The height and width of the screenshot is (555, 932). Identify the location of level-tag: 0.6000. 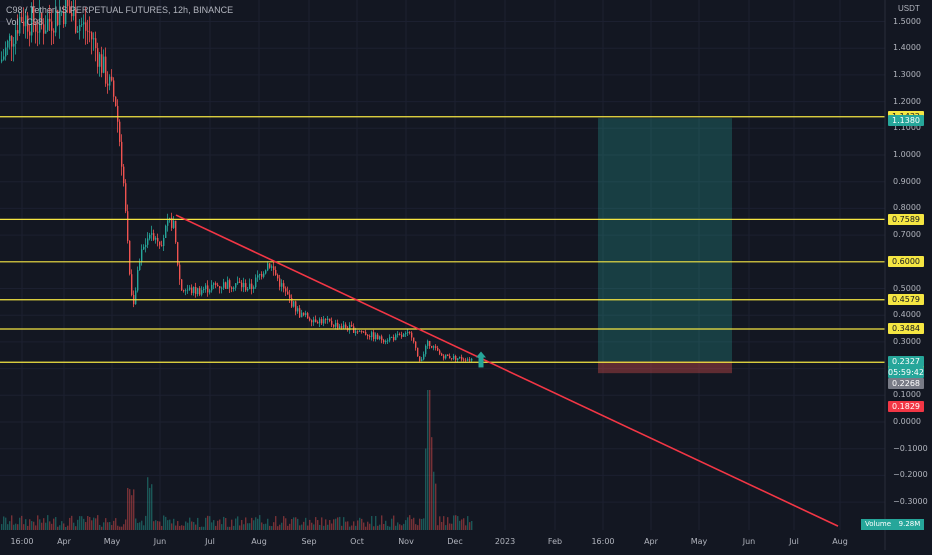
(906, 262).